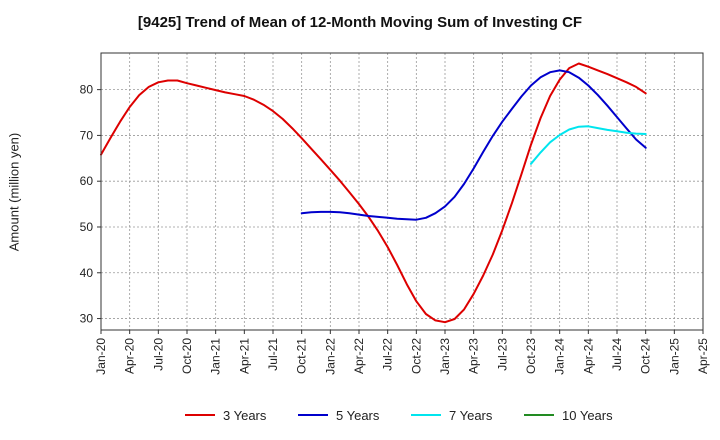 This screenshot has width=720, height=440. What do you see at coordinates (101, 356) in the screenshot?
I see `x-tick-label: Jan-20` at bounding box center [101, 356].